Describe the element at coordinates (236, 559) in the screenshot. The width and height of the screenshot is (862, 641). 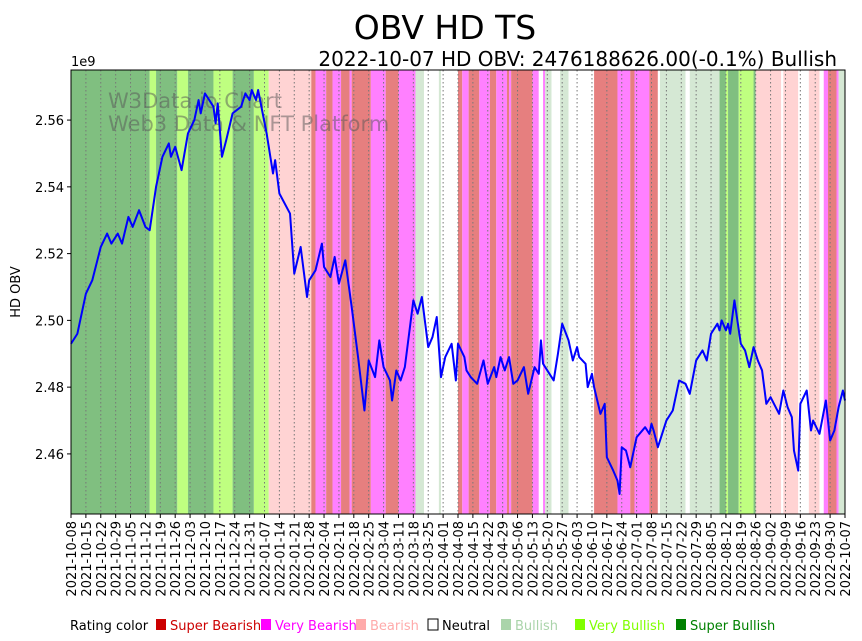
I see `x-tick-label: 2021-12-24` at that location.